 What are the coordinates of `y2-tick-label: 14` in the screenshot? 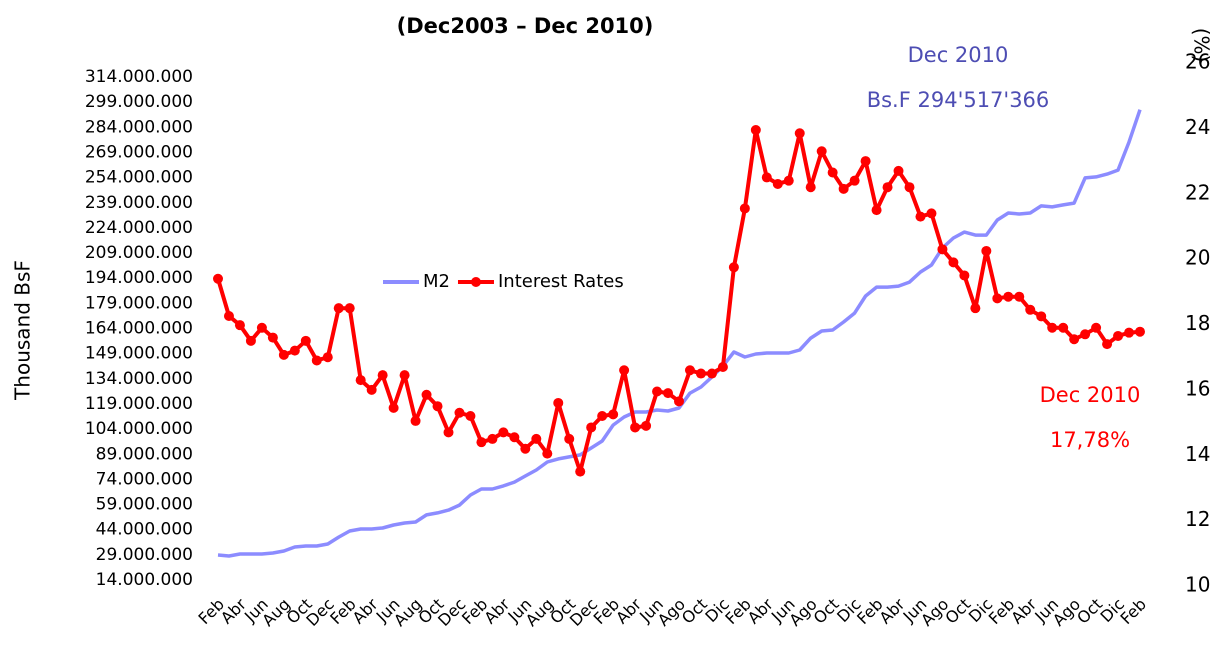 It's located at (1197, 454).